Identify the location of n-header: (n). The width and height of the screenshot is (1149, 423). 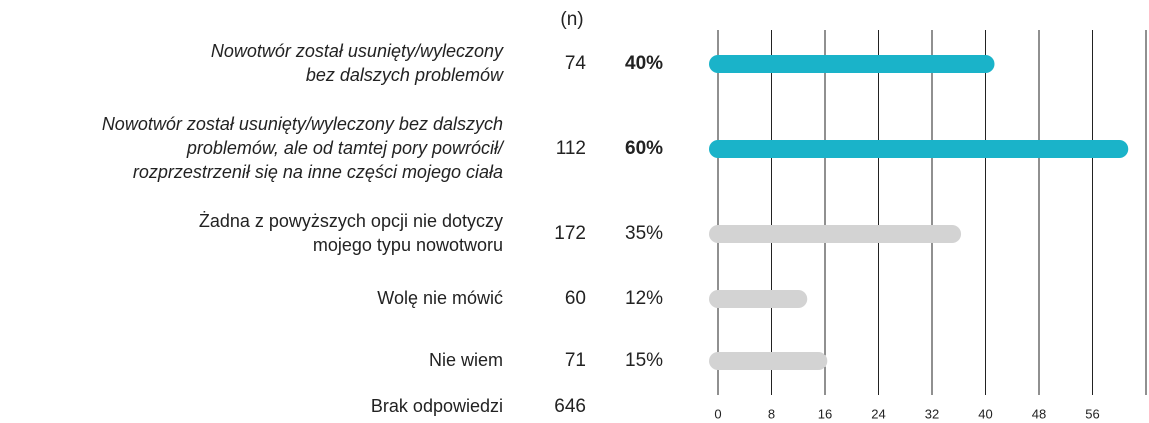
(571, 19).